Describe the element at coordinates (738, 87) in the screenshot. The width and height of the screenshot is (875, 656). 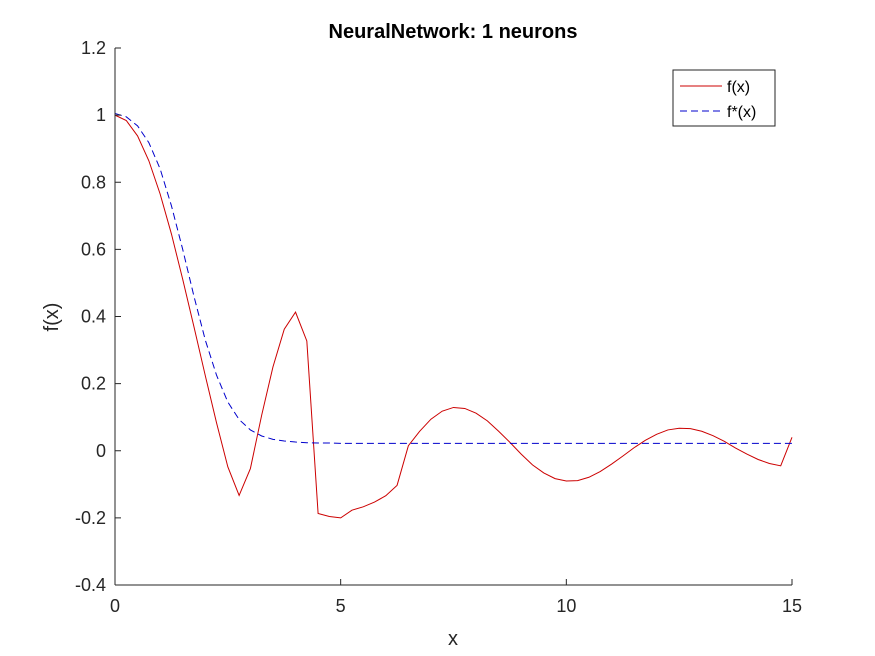
I see `legend-label-1: f(x)` at that location.